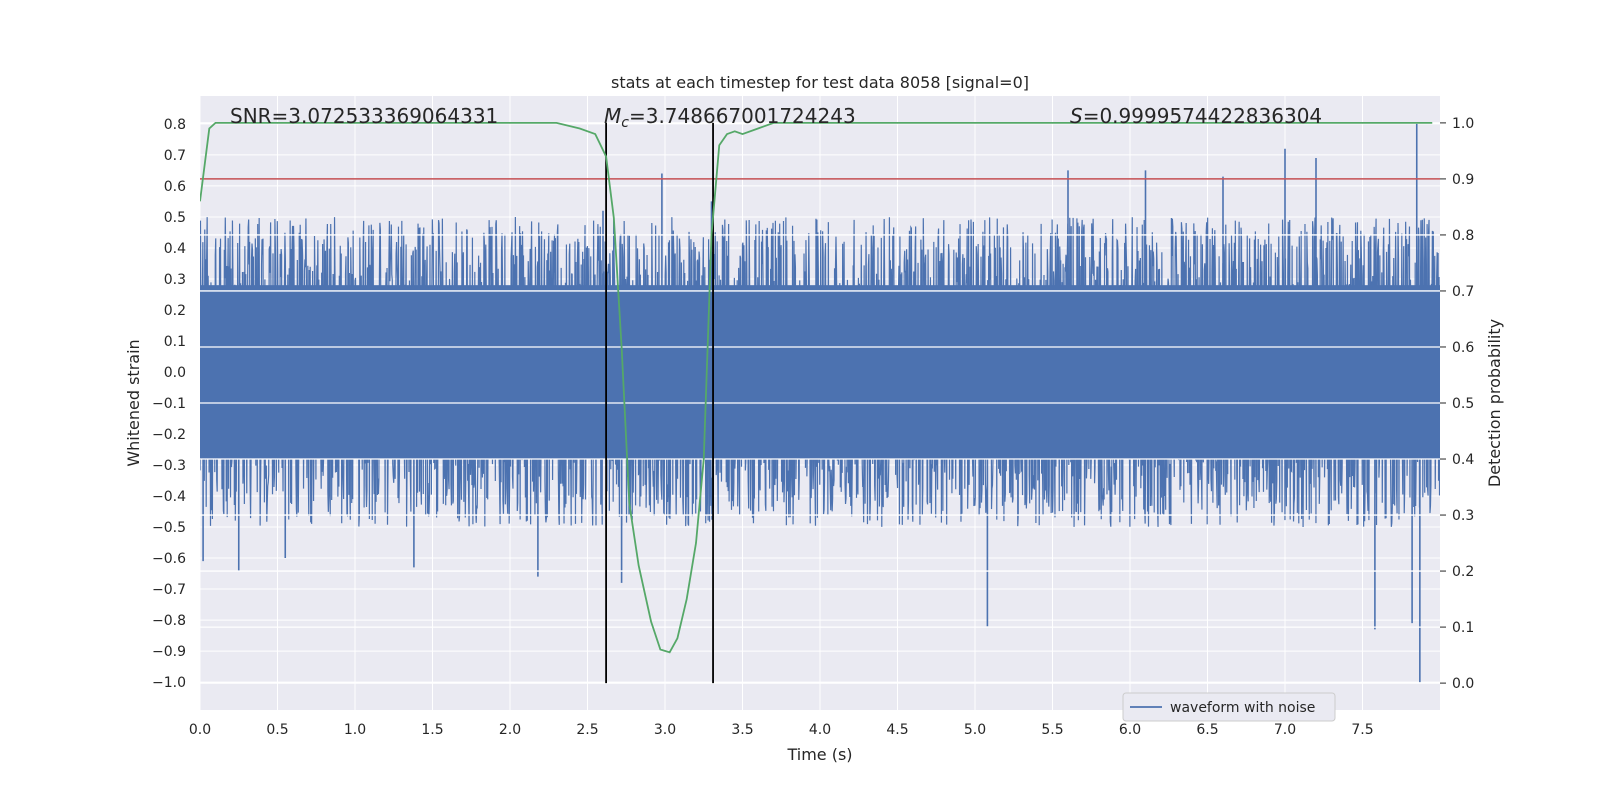 The width and height of the screenshot is (1600, 800). What do you see at coordinates (169, 497) in the screenshot?
I see `y-tick-label: −0.4` at bounding box center [169, 497].